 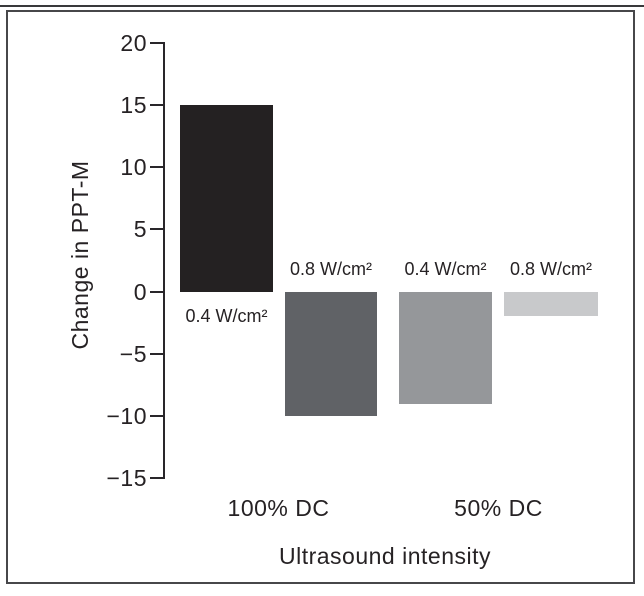 What do you see at coordinates (126, 478) in the screenshot?
I see `y-tick-label: −15` at bounding box center [126, 478].